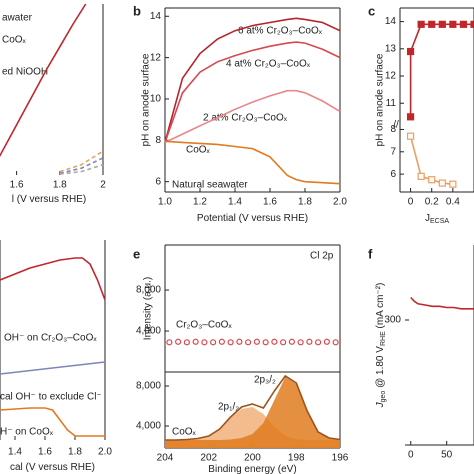  Describe the element at coordinates (432, 202) in the screenshot. I see `x-tick-label: 0.2` at that location.